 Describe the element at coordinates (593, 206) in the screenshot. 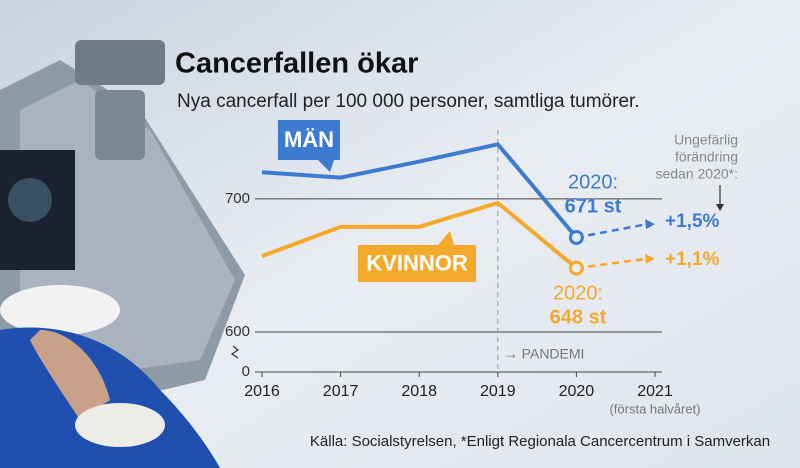

I see `value-label: 671 st` at that location.